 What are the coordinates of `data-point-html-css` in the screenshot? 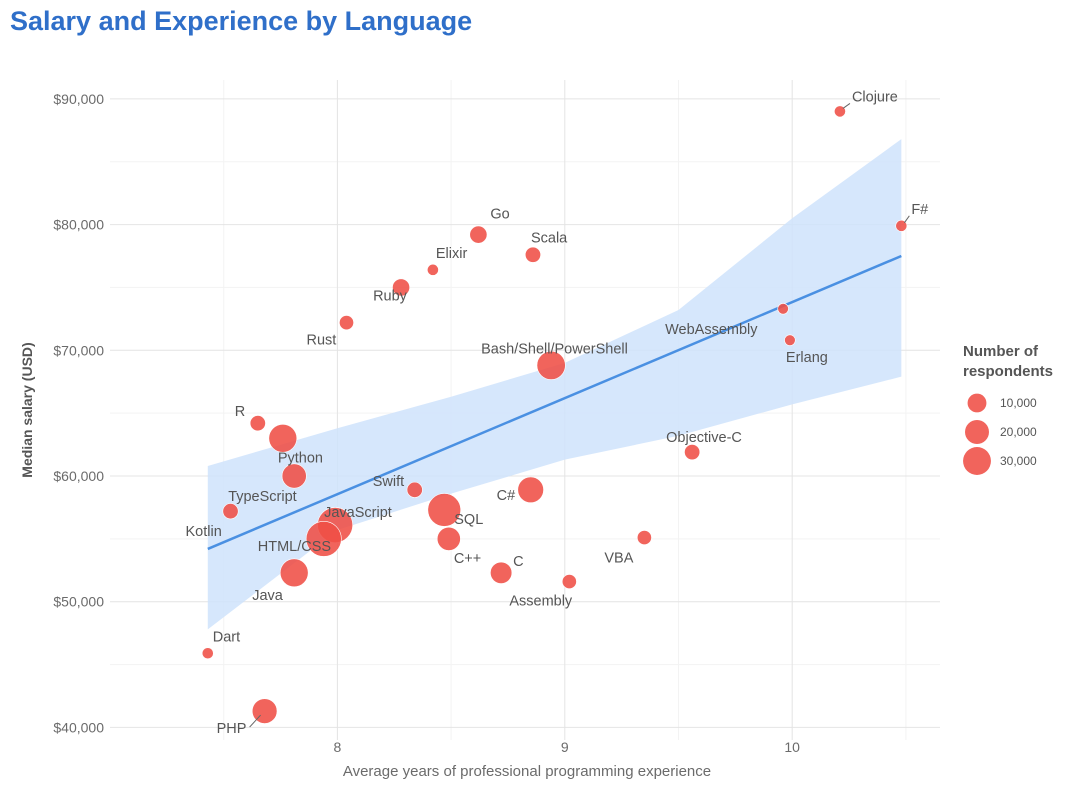 It's located at (323, 538).